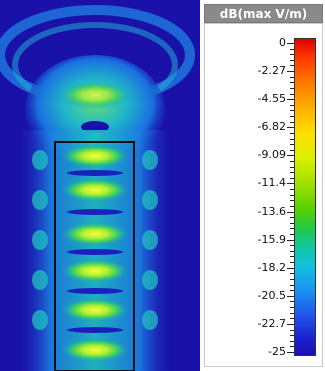 This screenshot has width=325, height=371. Describe the element at coordinates (271, 155) in the screenshot. I see `colorbar-tick-label: -9.09` at that location.